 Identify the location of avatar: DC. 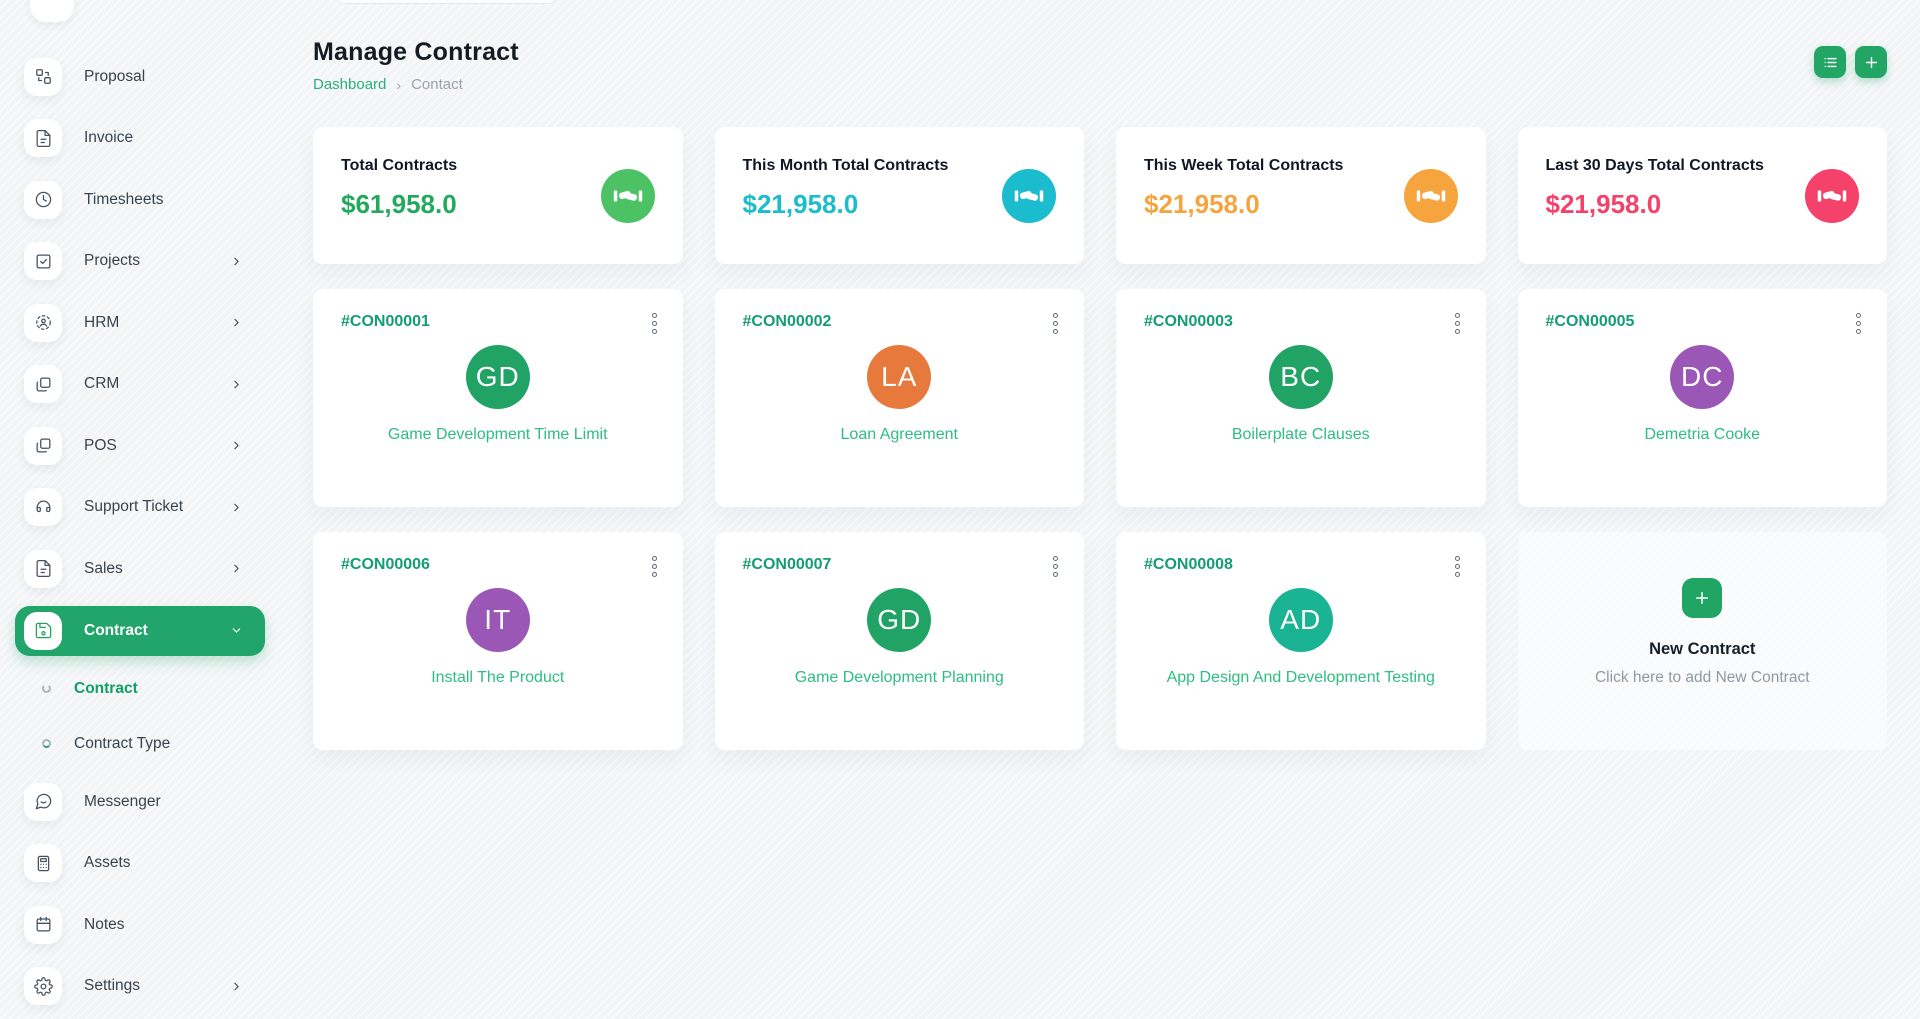
(1702, 377).